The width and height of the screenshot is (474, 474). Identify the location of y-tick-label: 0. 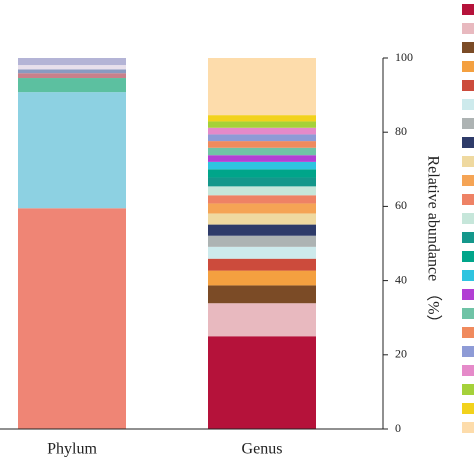
(398, 428).